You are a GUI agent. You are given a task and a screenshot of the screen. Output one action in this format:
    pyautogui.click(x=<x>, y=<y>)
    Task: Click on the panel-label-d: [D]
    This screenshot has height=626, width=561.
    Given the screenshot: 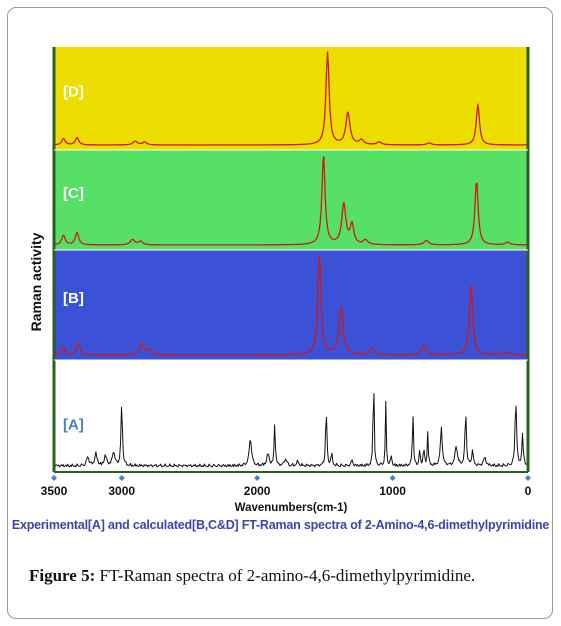 What is the action you would take?
    pyautogui.click(x=73, y=91)
    